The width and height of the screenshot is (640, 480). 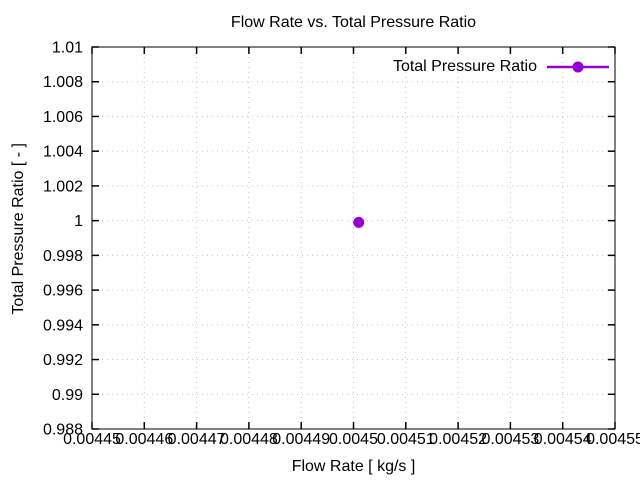 What do you see at coordinates (353, 22) in the screenshot?
I see `chart-title: Flow Rate vs. Total Pressure Ratio` at bounding box center [353, 22].